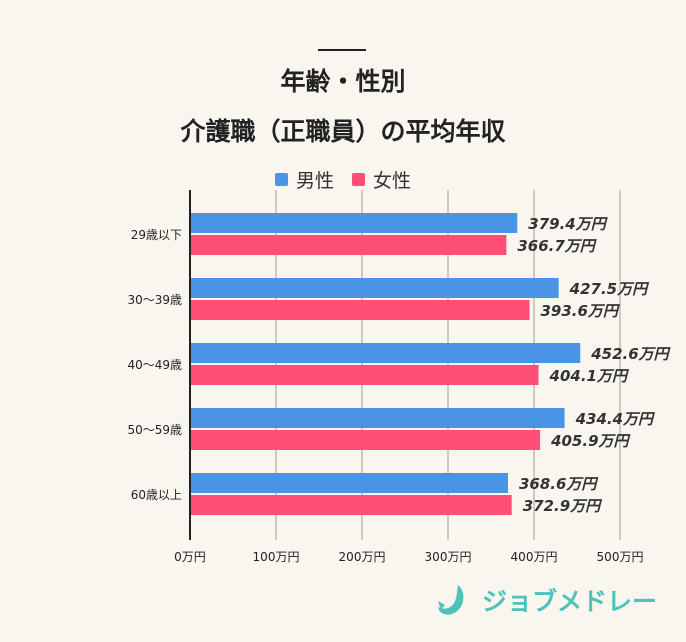  I want to click on y-tick-label: 60歳以上, so click(156, 495).